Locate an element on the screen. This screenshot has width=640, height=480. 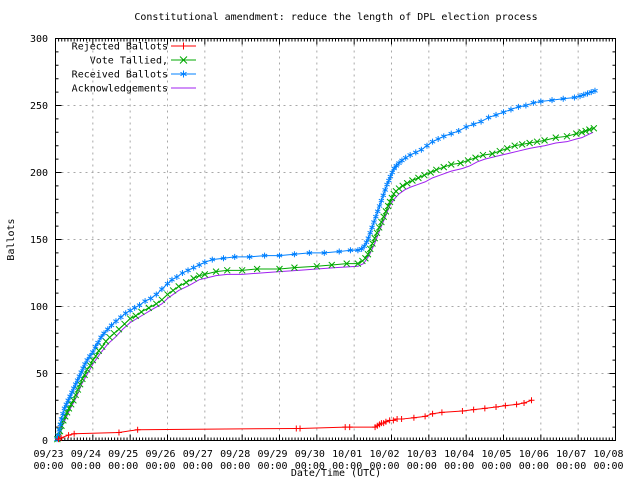
x-tick-date-label: 09/27 is located at coordinates (198, 454).